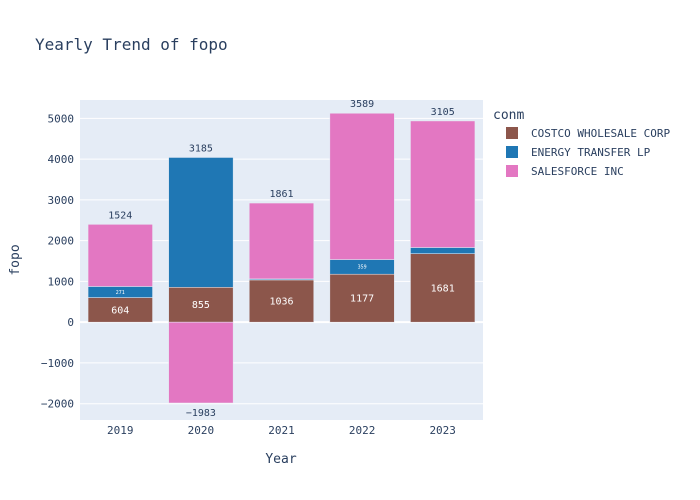 Image resolution: width=700 pixels, height=500 pixels. What do you see at coordinates (362, 104) in the screenshot?
I see `data-label: 3589` at bounding box center [362, 104].